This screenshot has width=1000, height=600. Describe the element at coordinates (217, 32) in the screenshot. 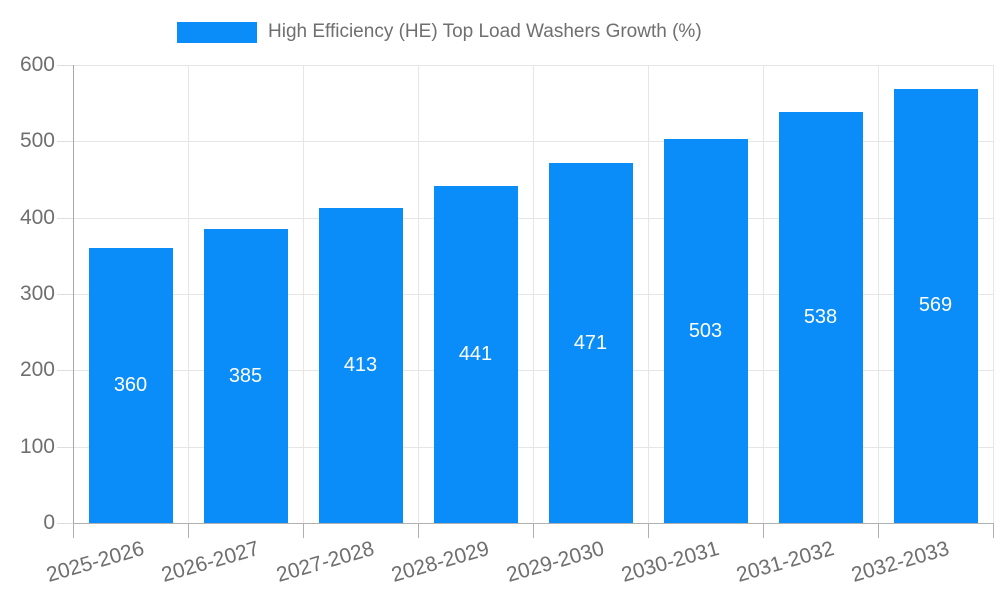

I see `legend-swatch` at that location.